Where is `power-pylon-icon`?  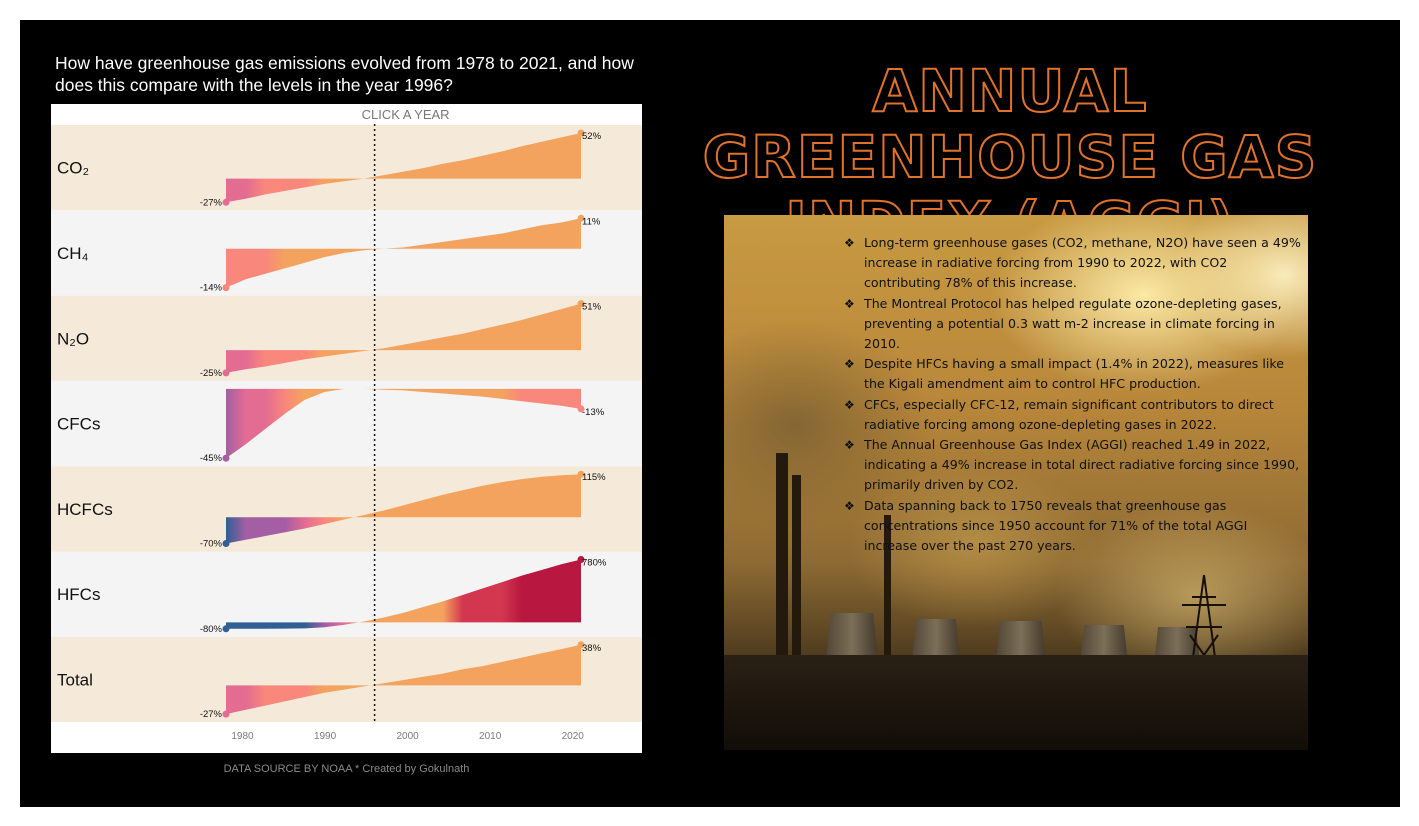
power-pylon-icon is located at coordinates (1204, 635).